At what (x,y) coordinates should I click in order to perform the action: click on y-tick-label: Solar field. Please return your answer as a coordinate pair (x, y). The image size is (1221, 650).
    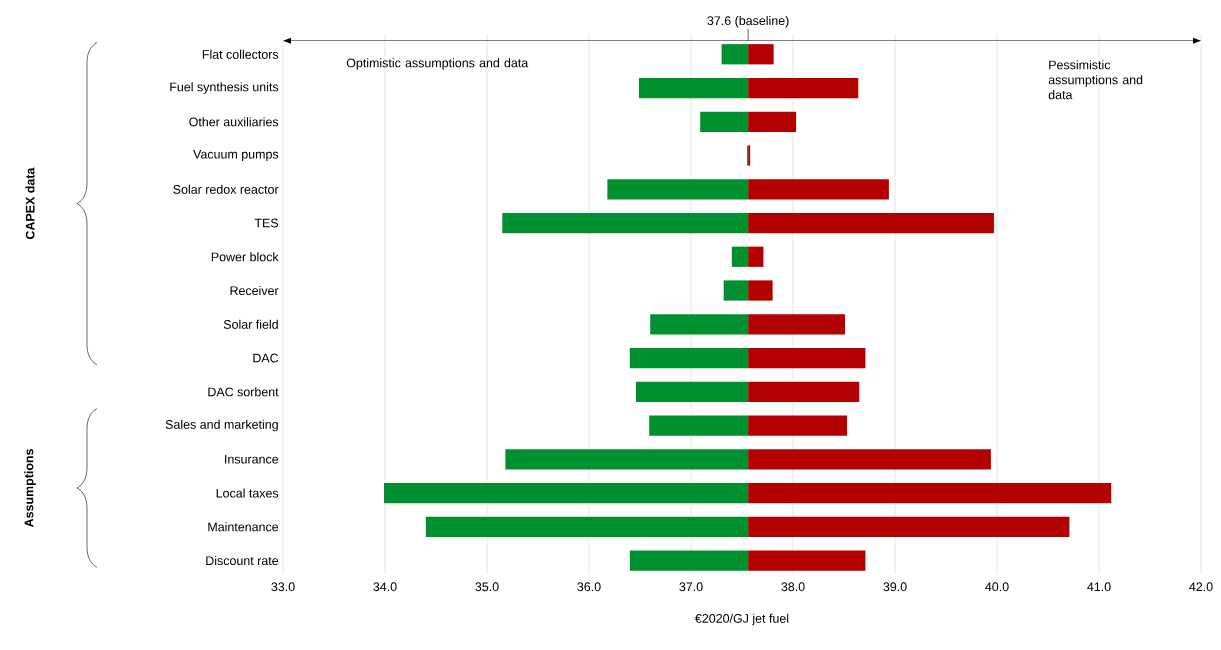
    Looking at the image, I should click on (250, 324).